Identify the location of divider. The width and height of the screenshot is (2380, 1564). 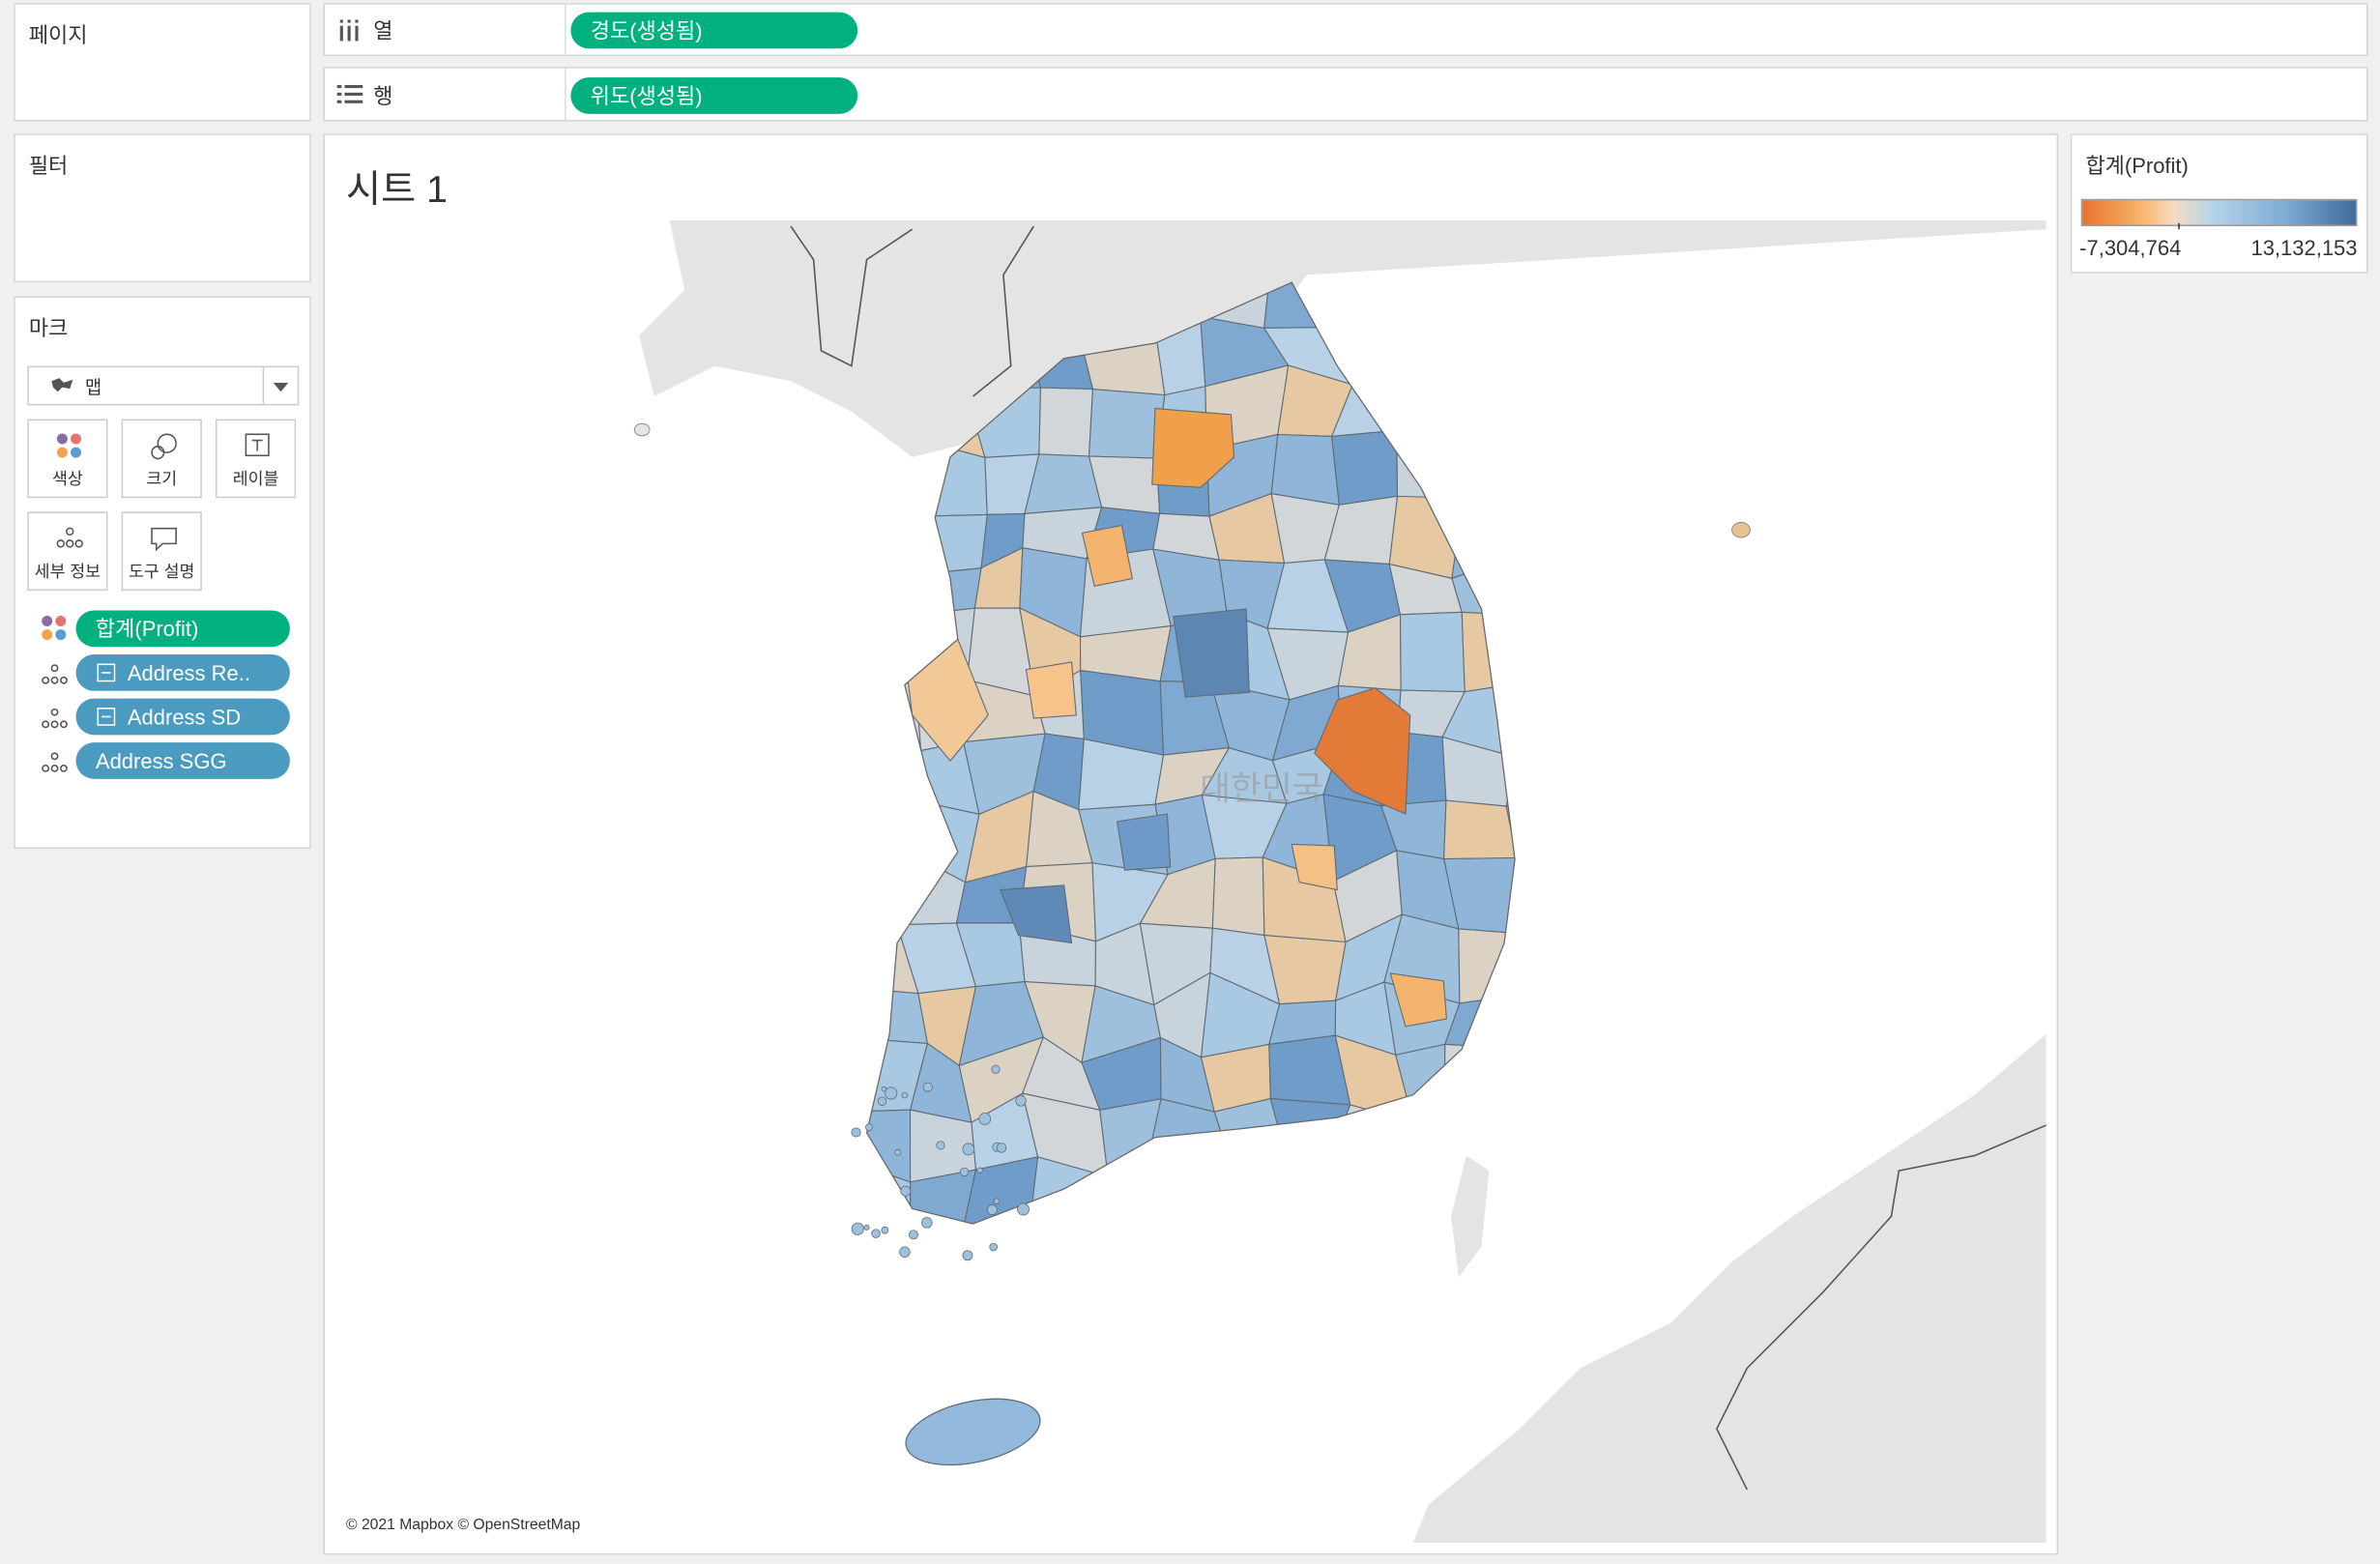
(264, 385).